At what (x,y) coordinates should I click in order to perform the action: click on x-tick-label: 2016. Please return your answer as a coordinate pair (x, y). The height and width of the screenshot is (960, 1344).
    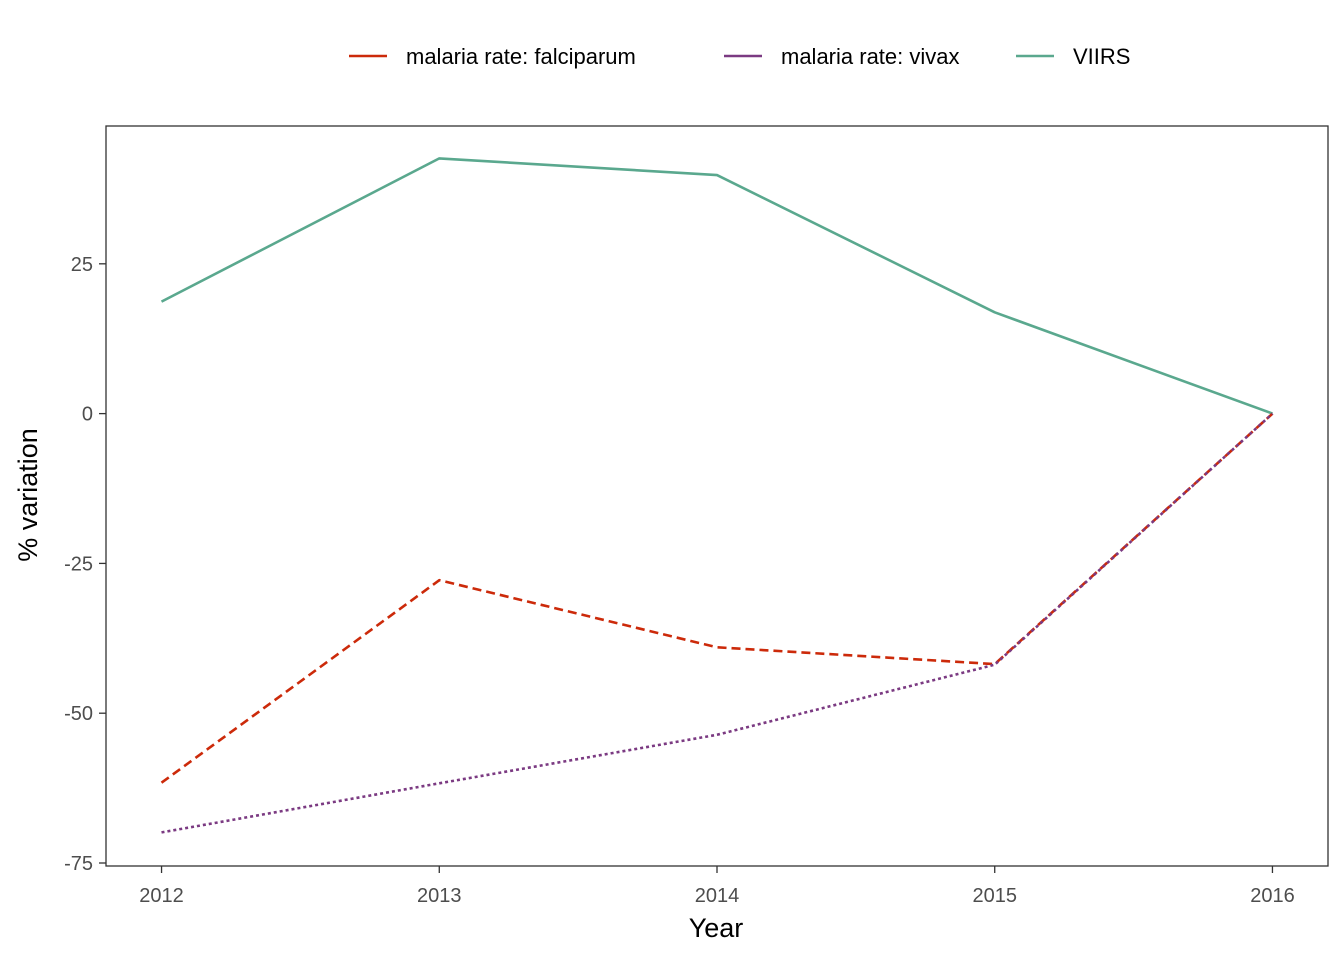
    Looking at the image, I should click on (1272, 896).